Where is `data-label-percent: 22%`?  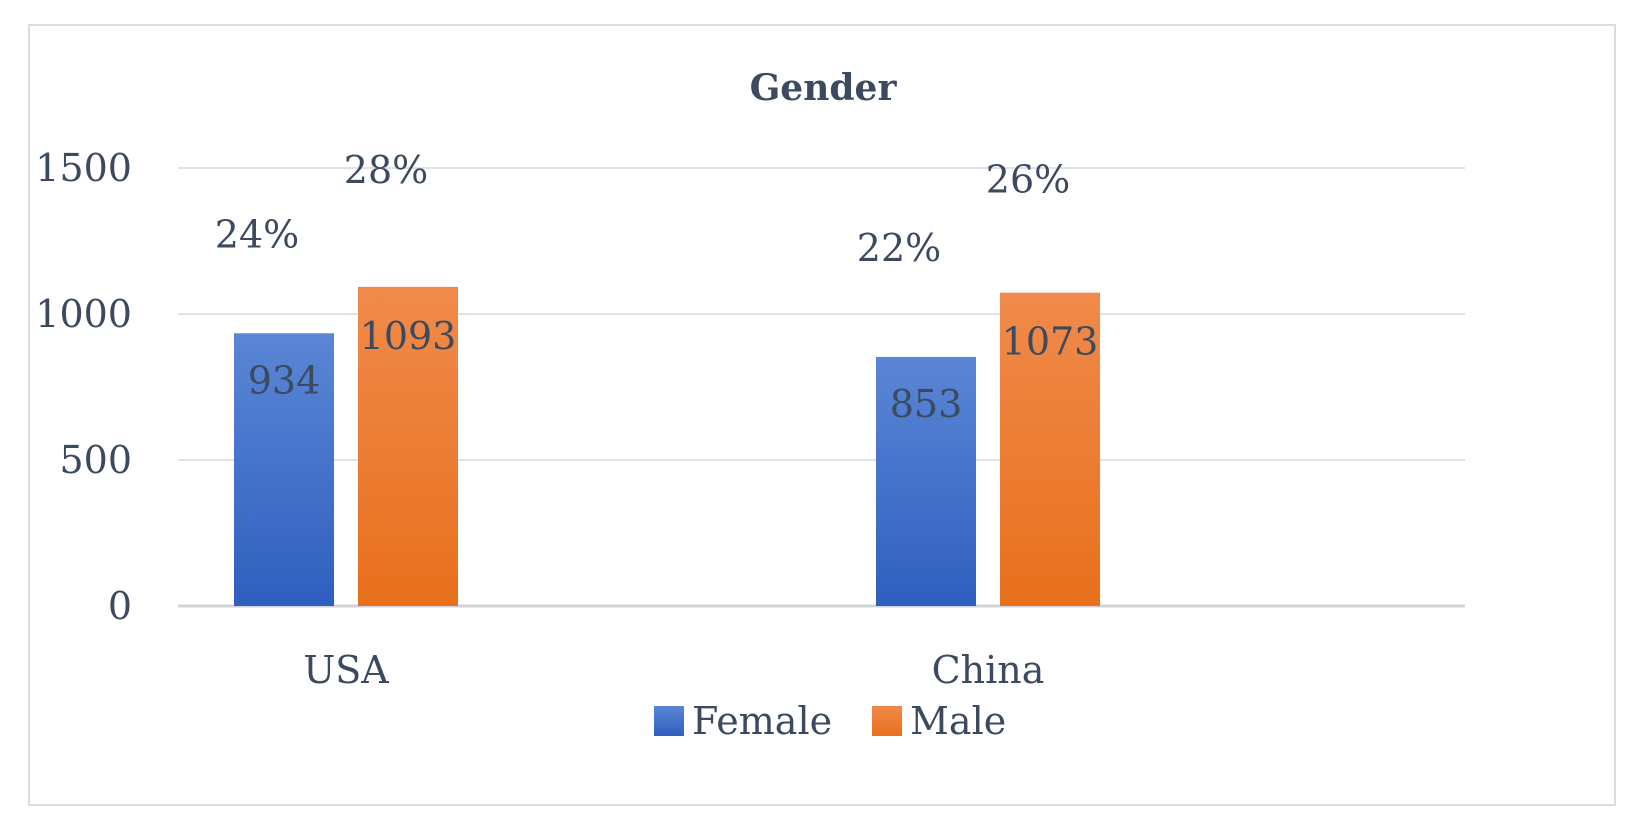 data-label-percent: 22% is located at coordinates (899, 248).